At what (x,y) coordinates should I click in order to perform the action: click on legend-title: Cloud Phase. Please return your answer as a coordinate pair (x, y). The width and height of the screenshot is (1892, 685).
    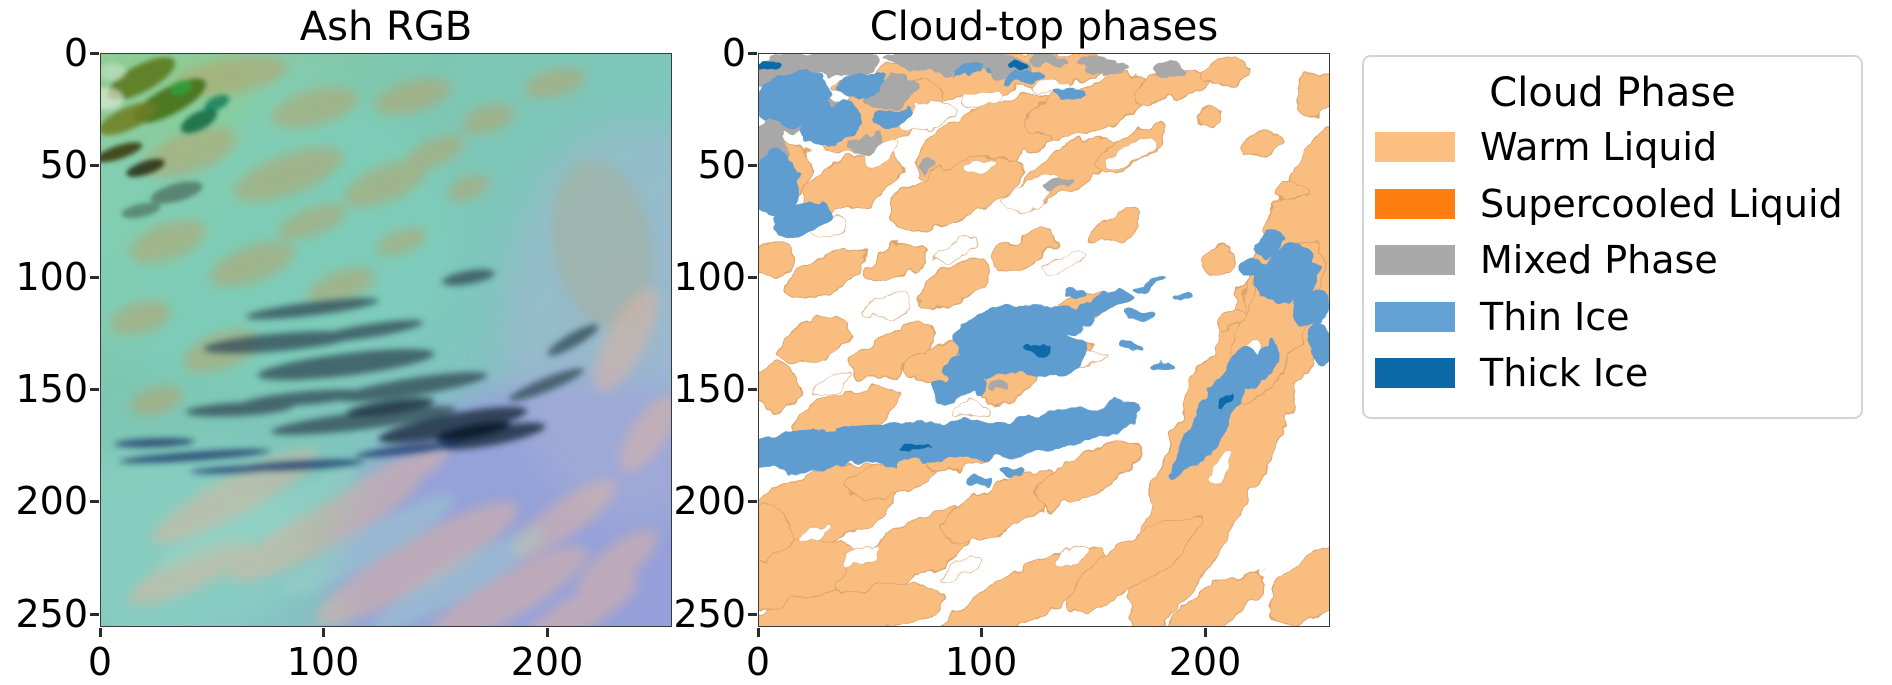
    Looking at the image, I should click on (1612, 93).